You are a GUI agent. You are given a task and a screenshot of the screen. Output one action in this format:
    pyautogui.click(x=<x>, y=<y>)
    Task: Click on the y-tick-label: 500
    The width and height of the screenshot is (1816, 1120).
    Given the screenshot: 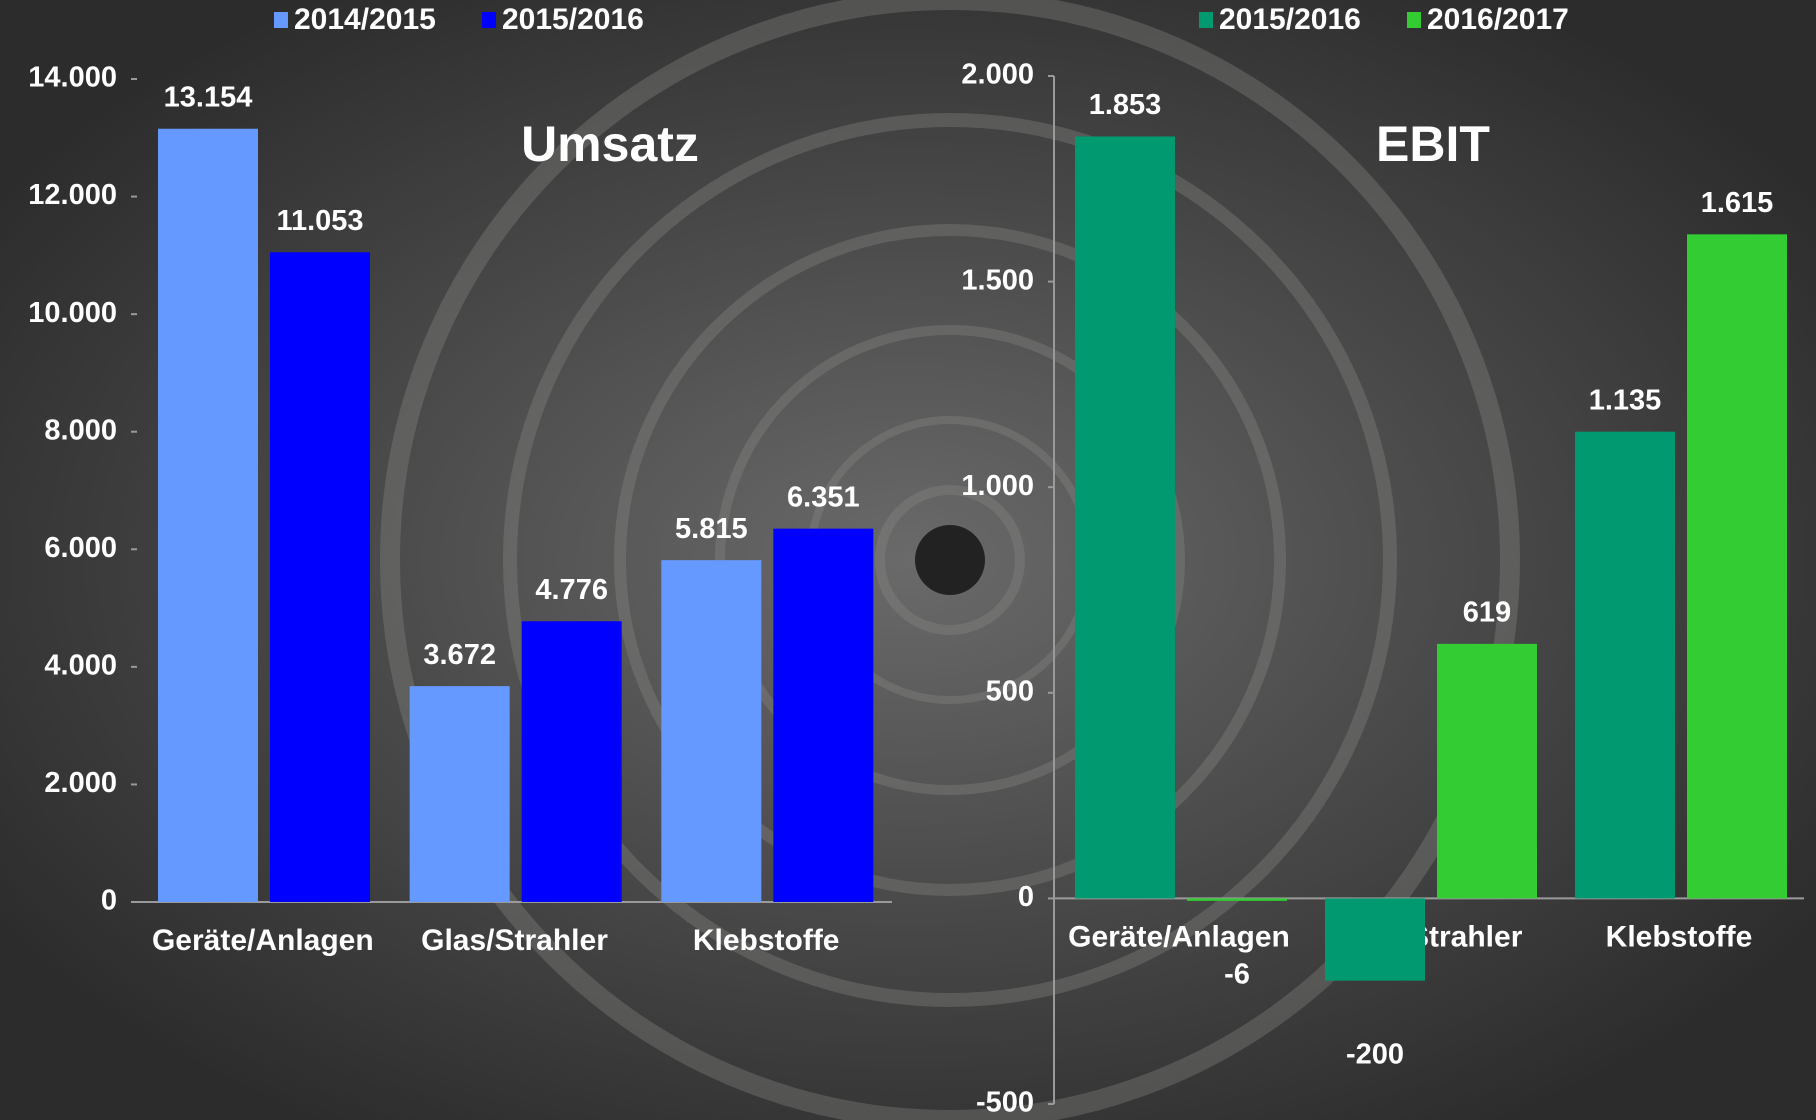 What is the action you would take?
    pyautogui.click(x=1010, y=691)
    